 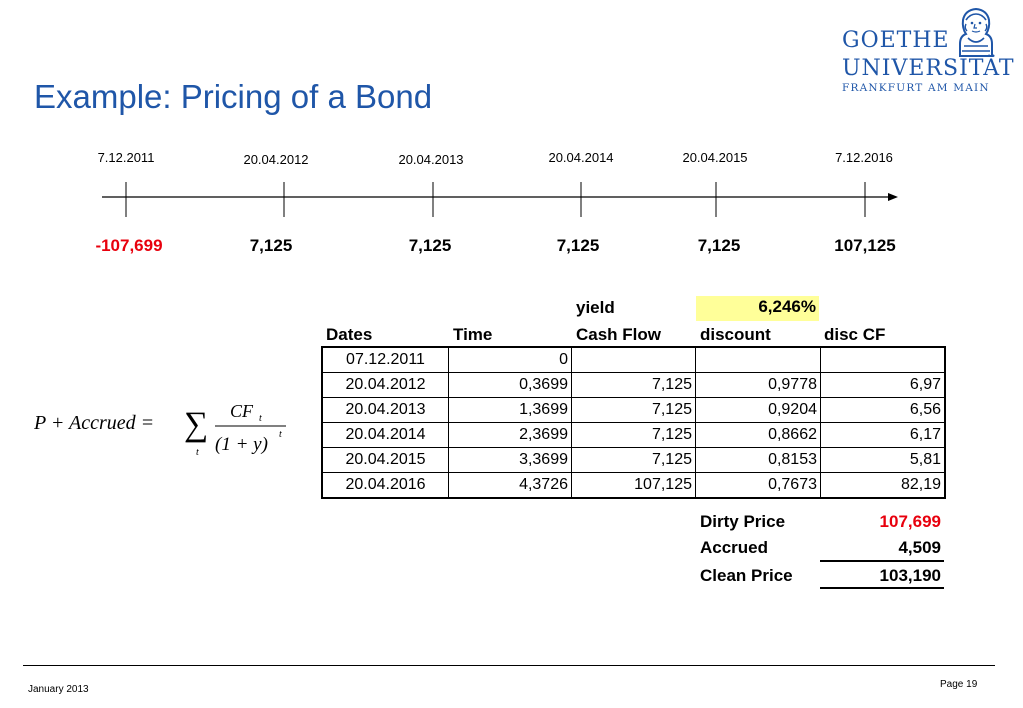 What do you see at coordinates (197, 452) in the screenshot?
I see `formula-sum-index: t` at bounding box center [197, 452].